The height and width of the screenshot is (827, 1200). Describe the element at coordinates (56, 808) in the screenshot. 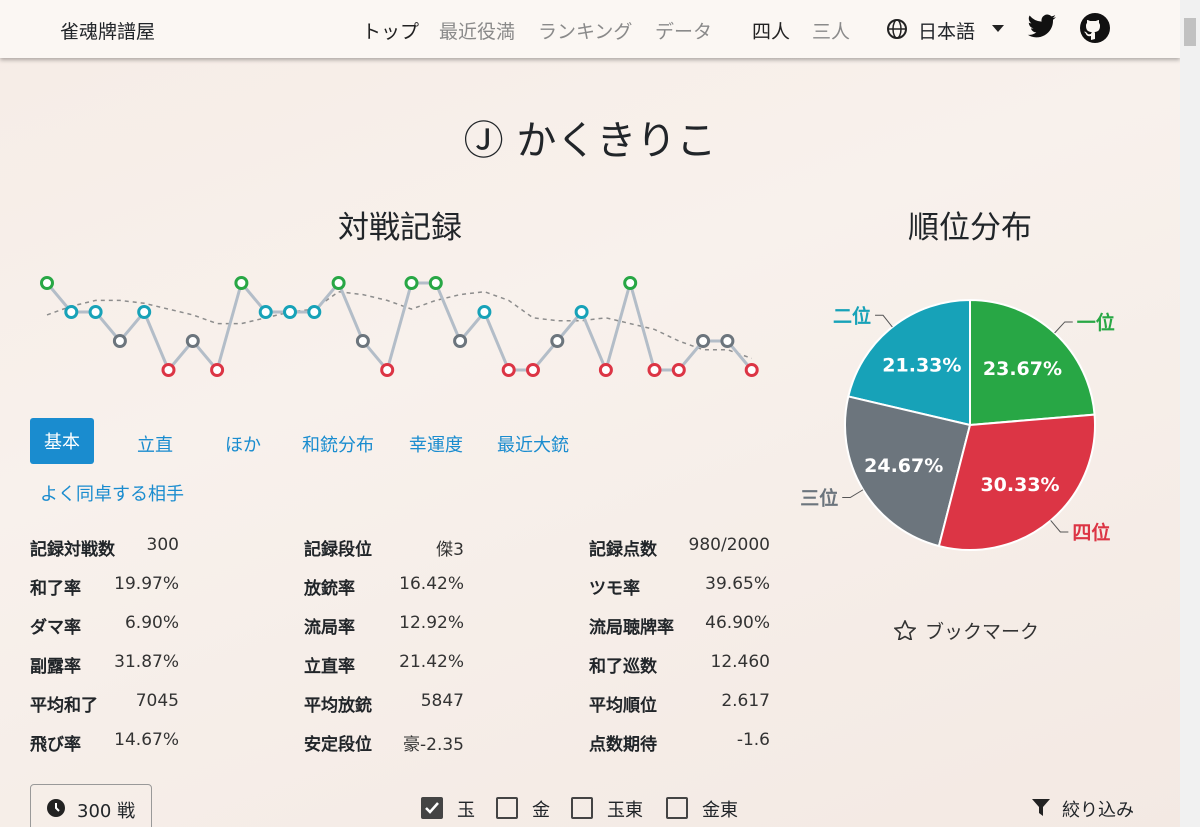

I see `clock-icon` at that location.